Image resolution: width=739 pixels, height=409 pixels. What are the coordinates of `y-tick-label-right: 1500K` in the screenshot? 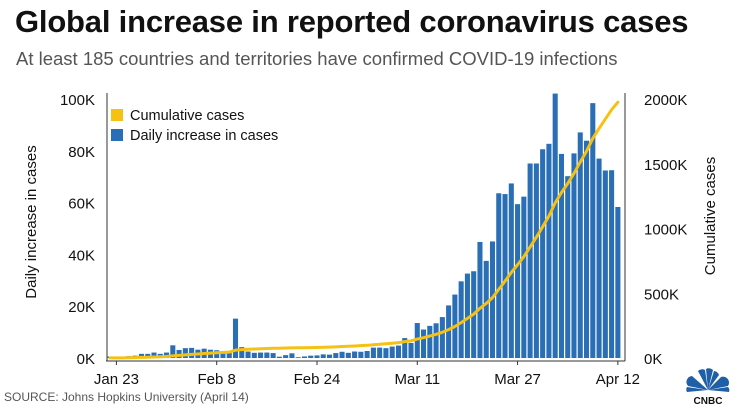 It's located at (665, 165).